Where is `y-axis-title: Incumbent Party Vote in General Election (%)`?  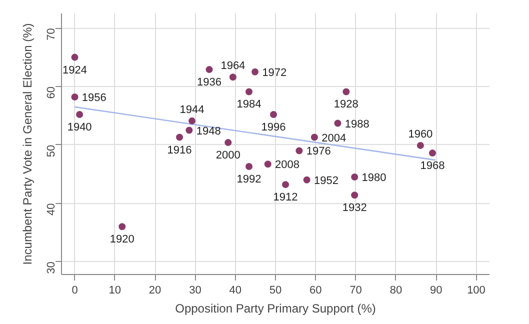 y-axis-title: Incumbent Party Vote in General Election (%) is located at coordinates (27, 144).